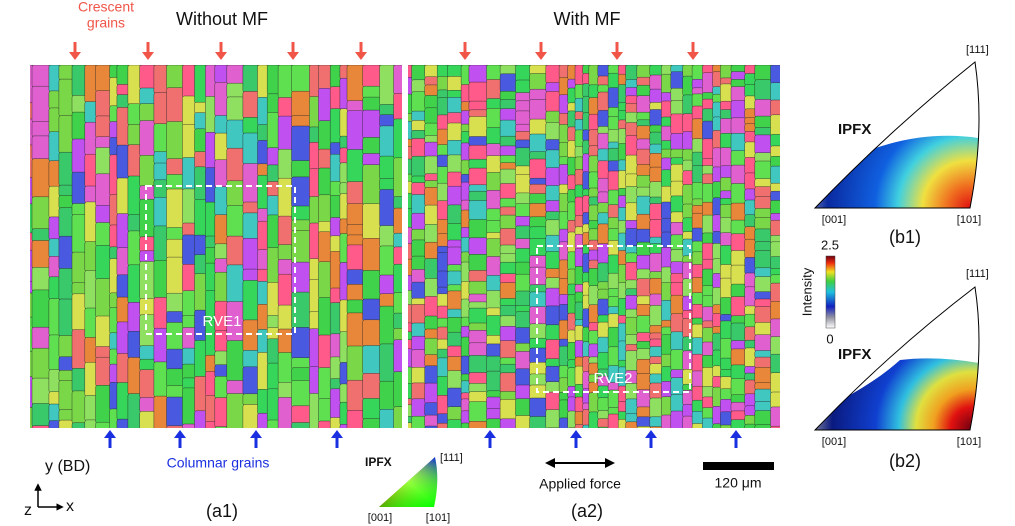 The width and height of the screenshot is (1015, 526). I want to click on colorbar-min: 0, so click(829, 338).